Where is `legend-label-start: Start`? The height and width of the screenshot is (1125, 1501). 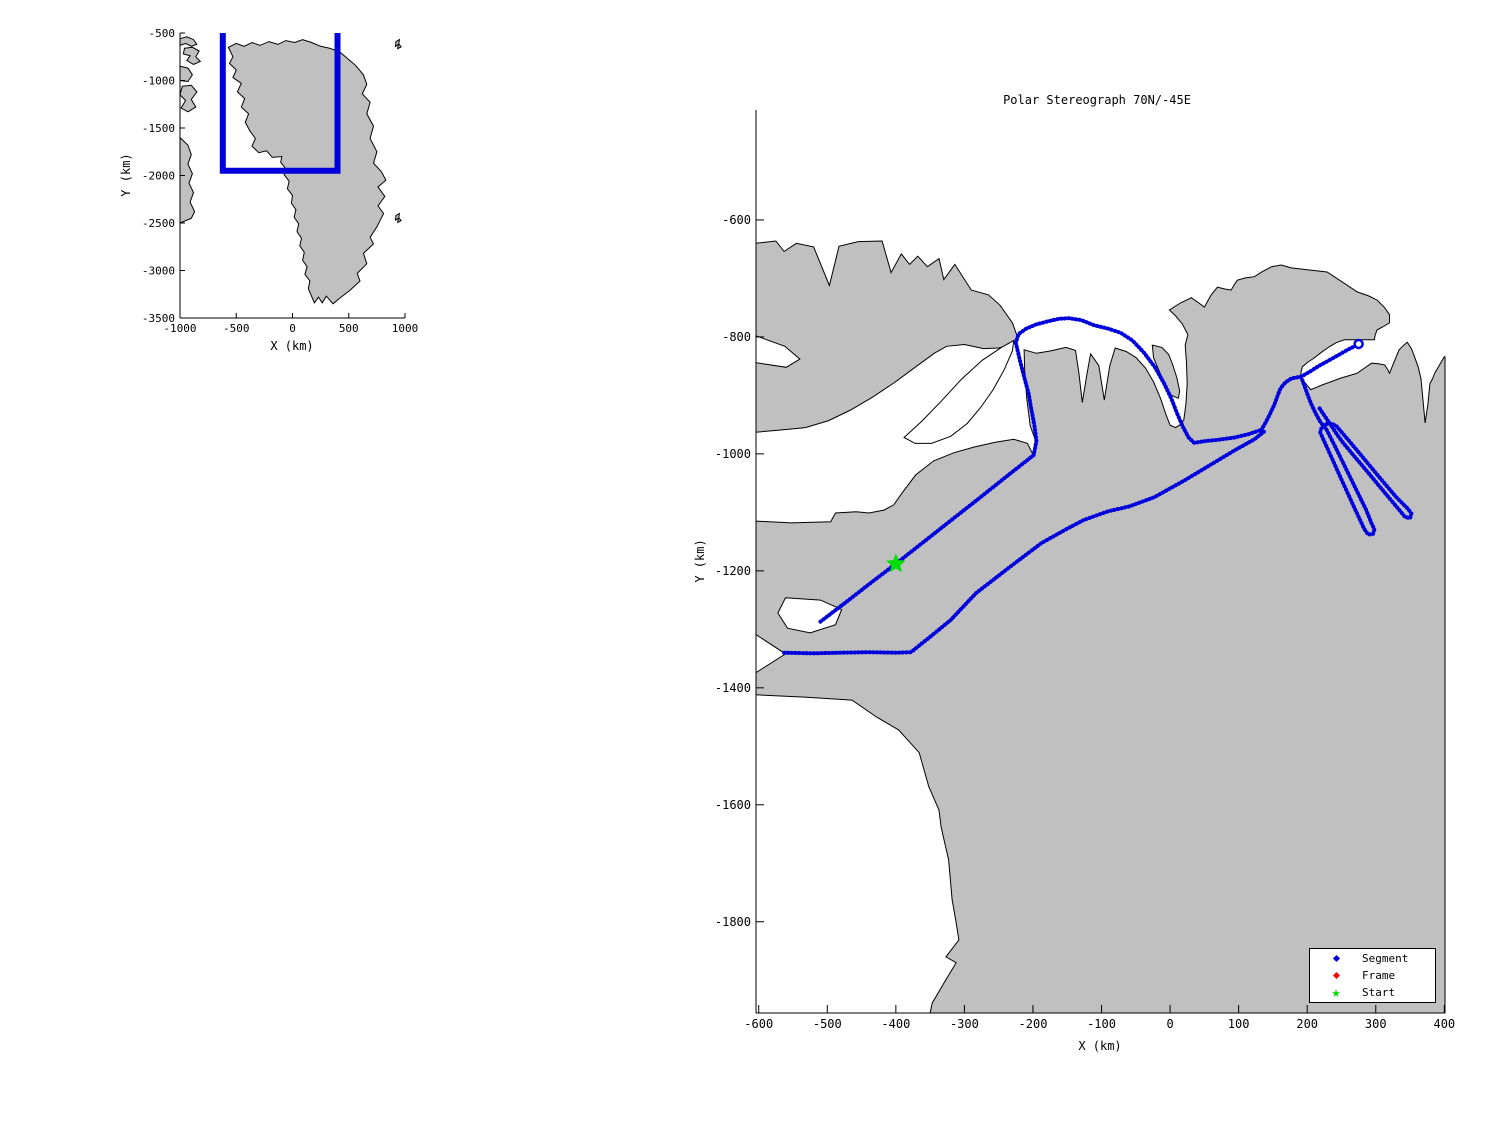
legend-label-start: Start is located at coordinates (1379, 992).